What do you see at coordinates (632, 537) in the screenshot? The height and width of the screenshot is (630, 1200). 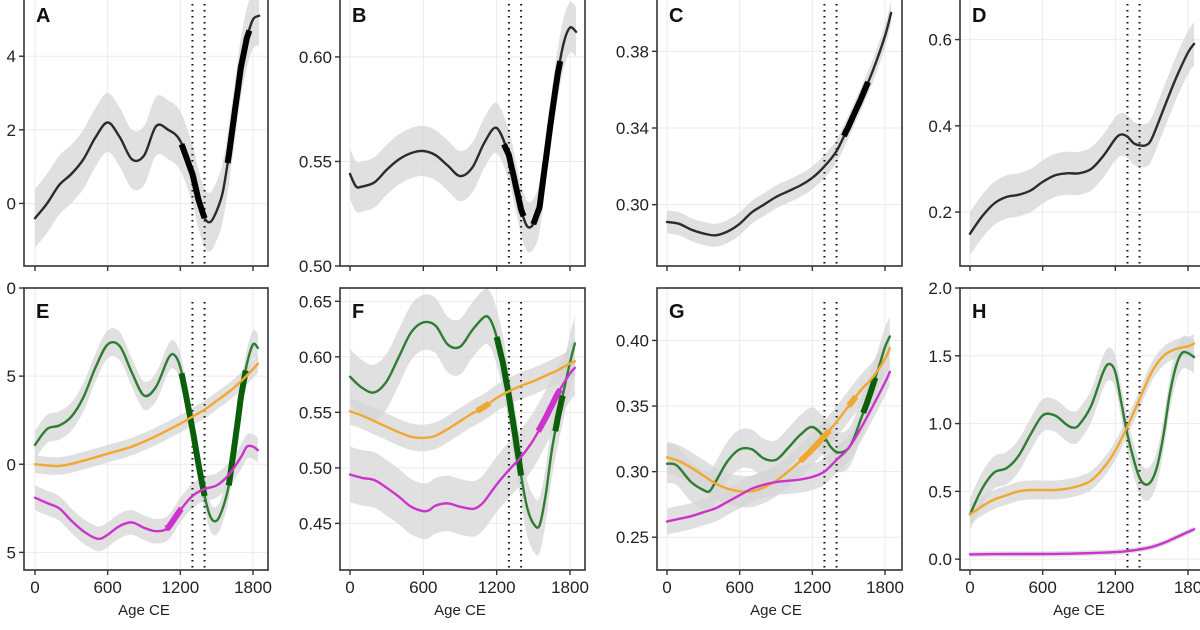 I see `y-tick-label: 0.25` at bounding box center [632, 537].